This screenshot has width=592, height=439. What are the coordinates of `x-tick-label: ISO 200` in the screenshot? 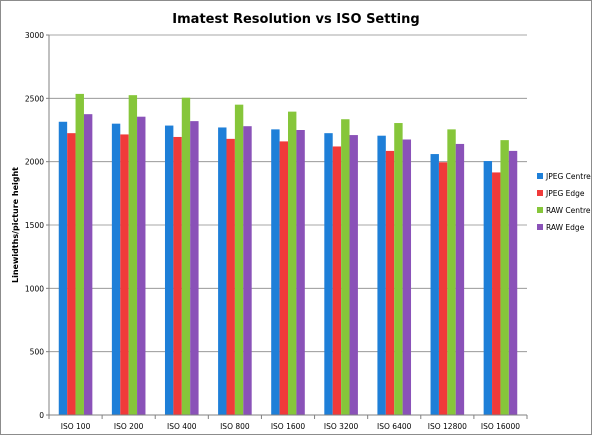 It's located at (129, 426).